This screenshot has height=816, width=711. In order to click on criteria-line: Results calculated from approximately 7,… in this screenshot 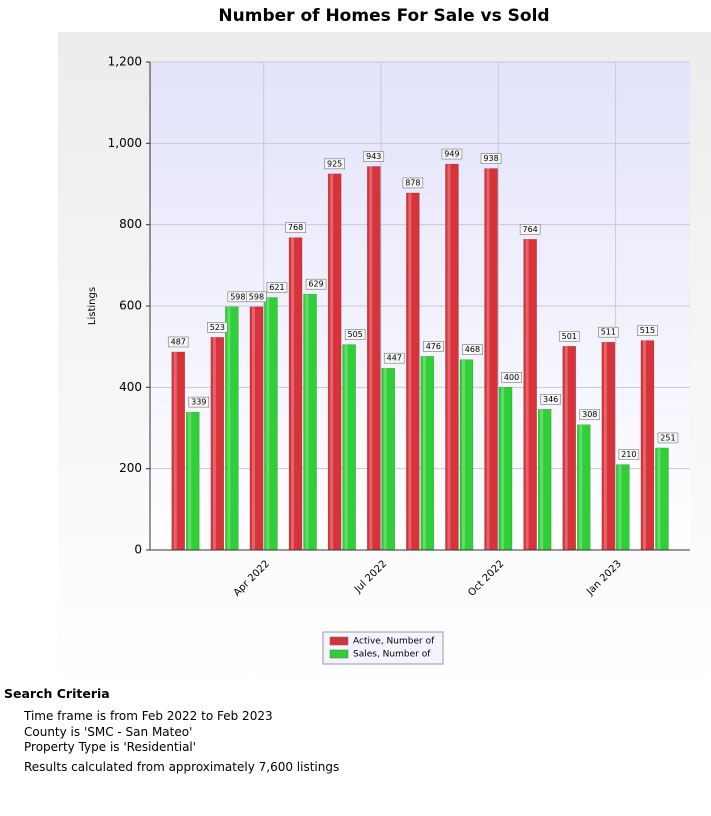, I will do `click(182, 766)`.